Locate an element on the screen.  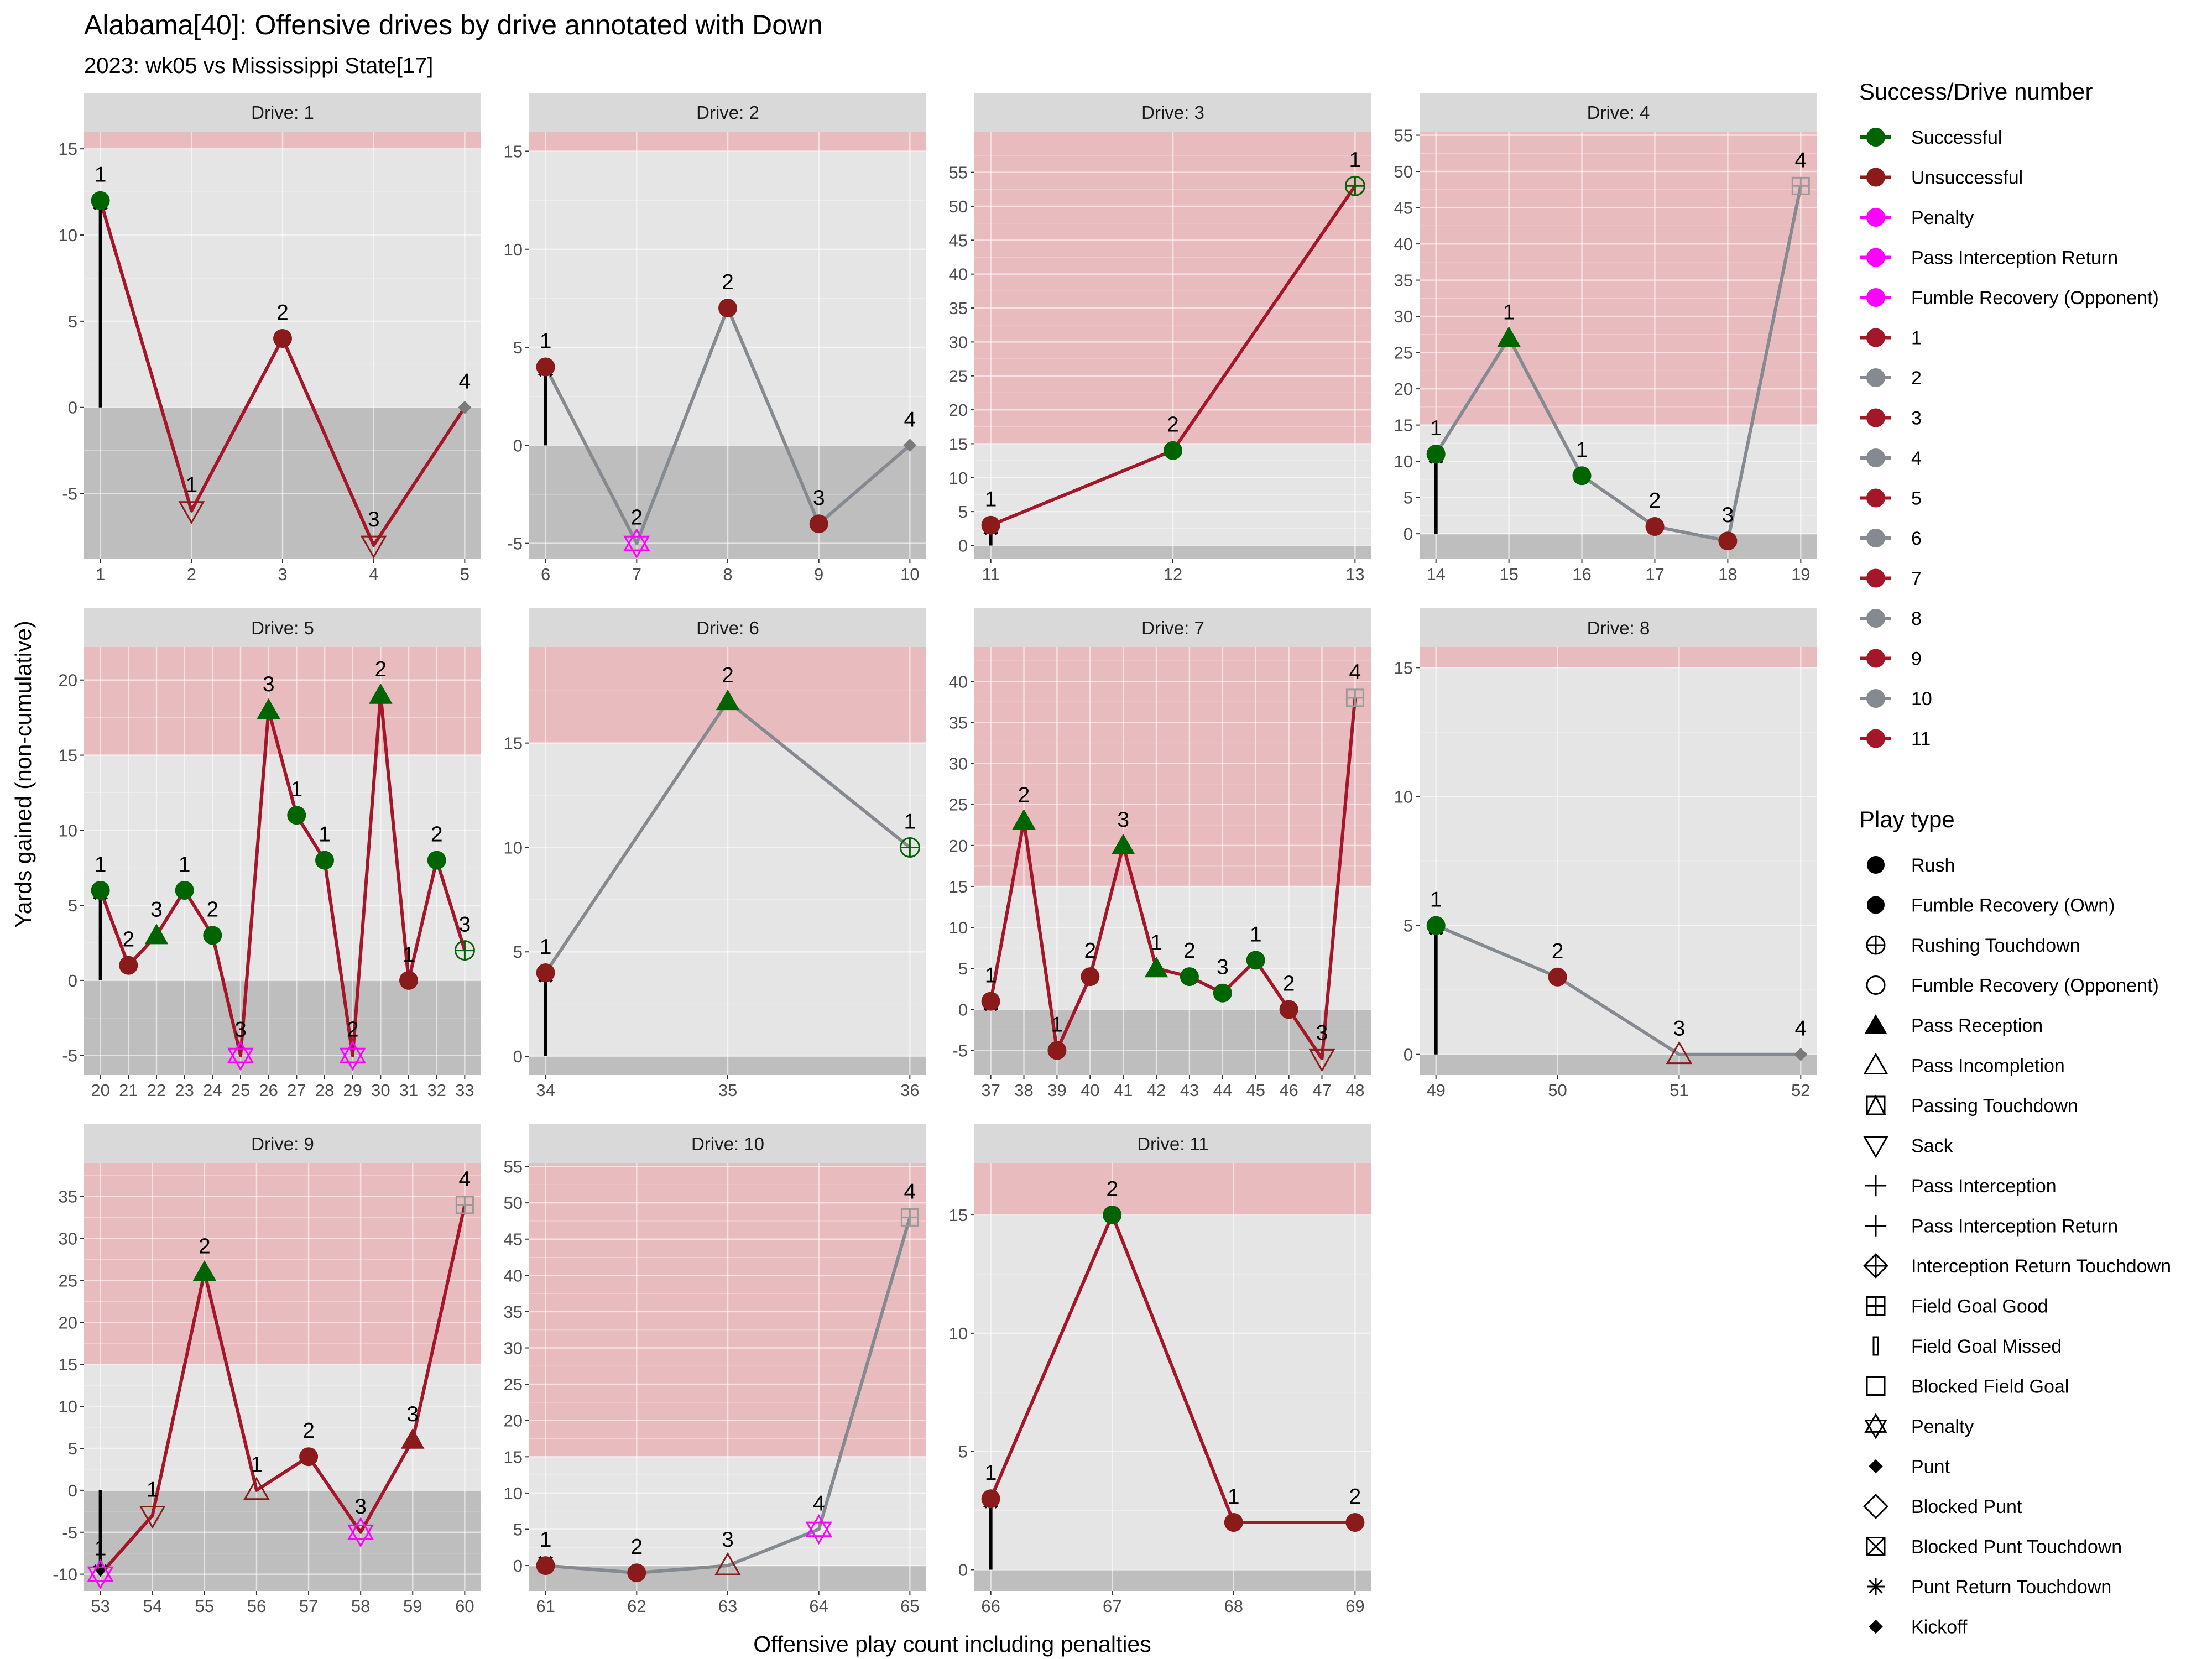
legend-playtype-item: Rushing Touchdown is located at coordinates (1973, 946).